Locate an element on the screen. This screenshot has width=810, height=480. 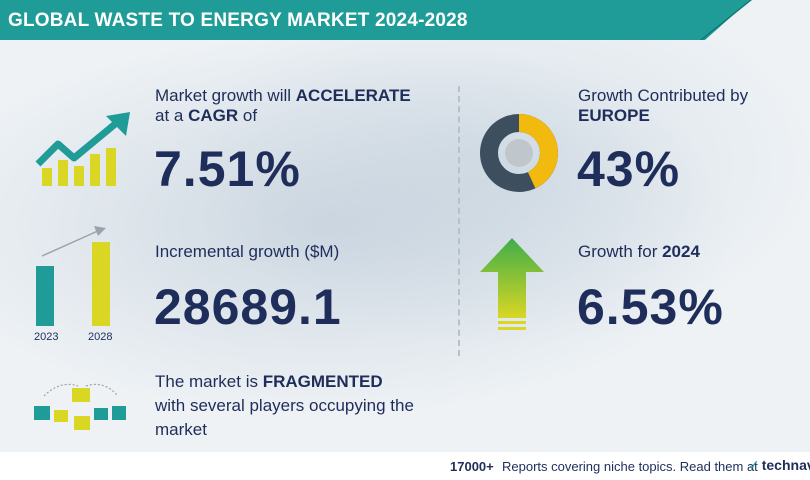
fragmented-line-2: with several players occupying the is located at coordinates (284, 405).